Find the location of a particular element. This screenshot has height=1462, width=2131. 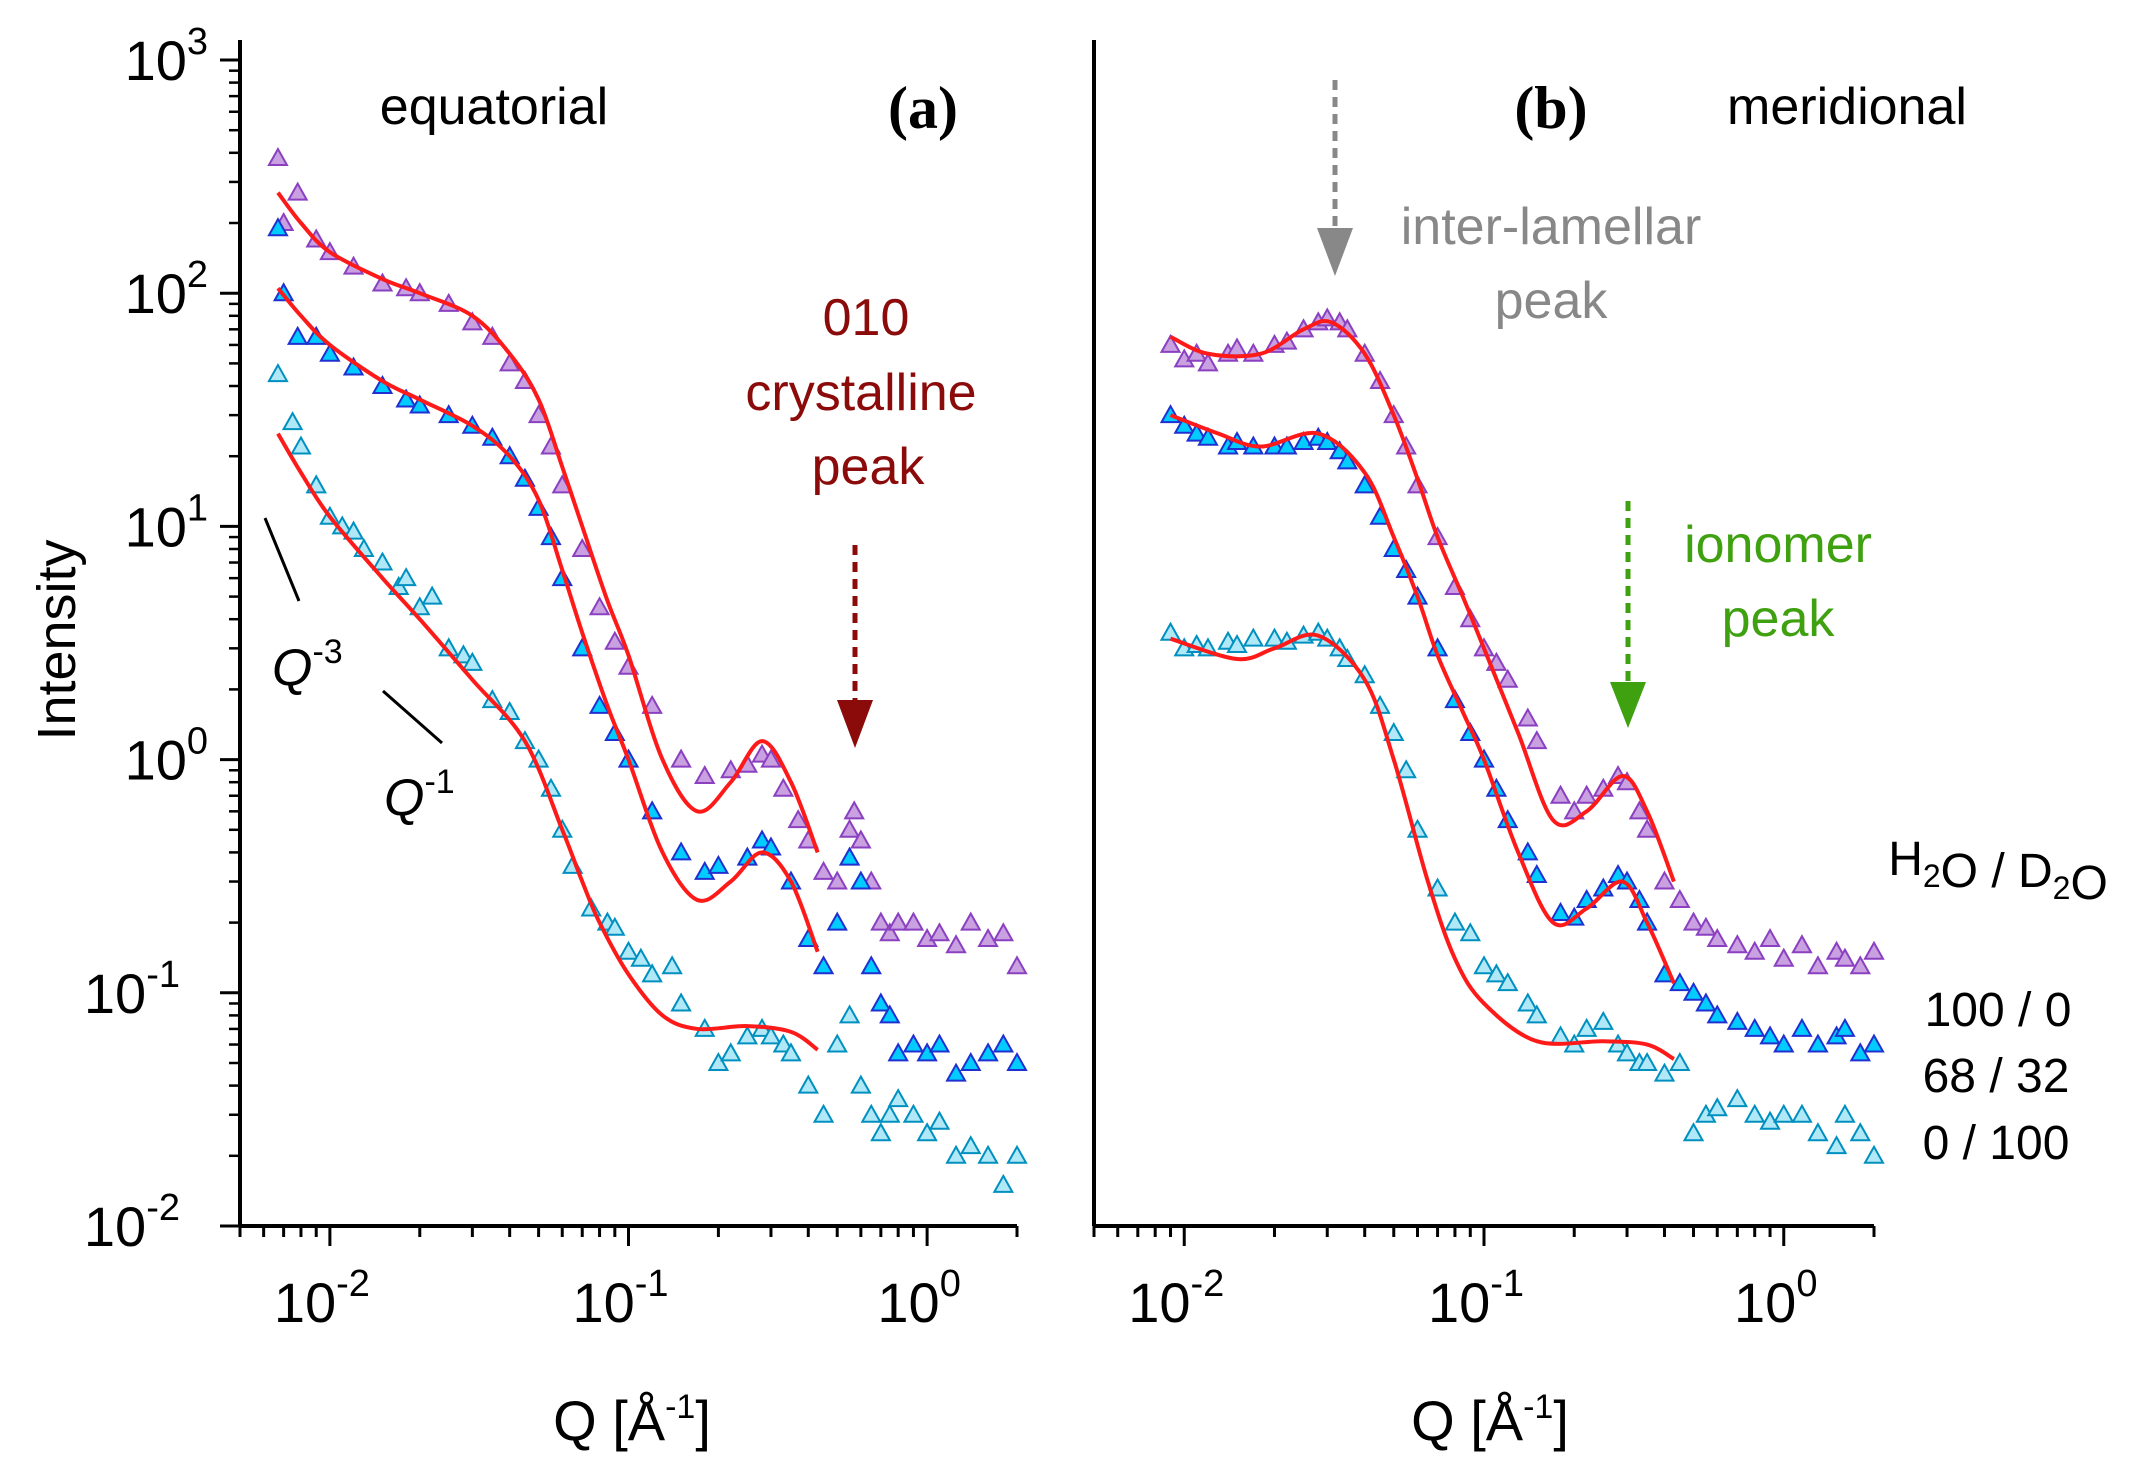

y-tick-label: 10⁻¹ is located at coordinates (132, 989).